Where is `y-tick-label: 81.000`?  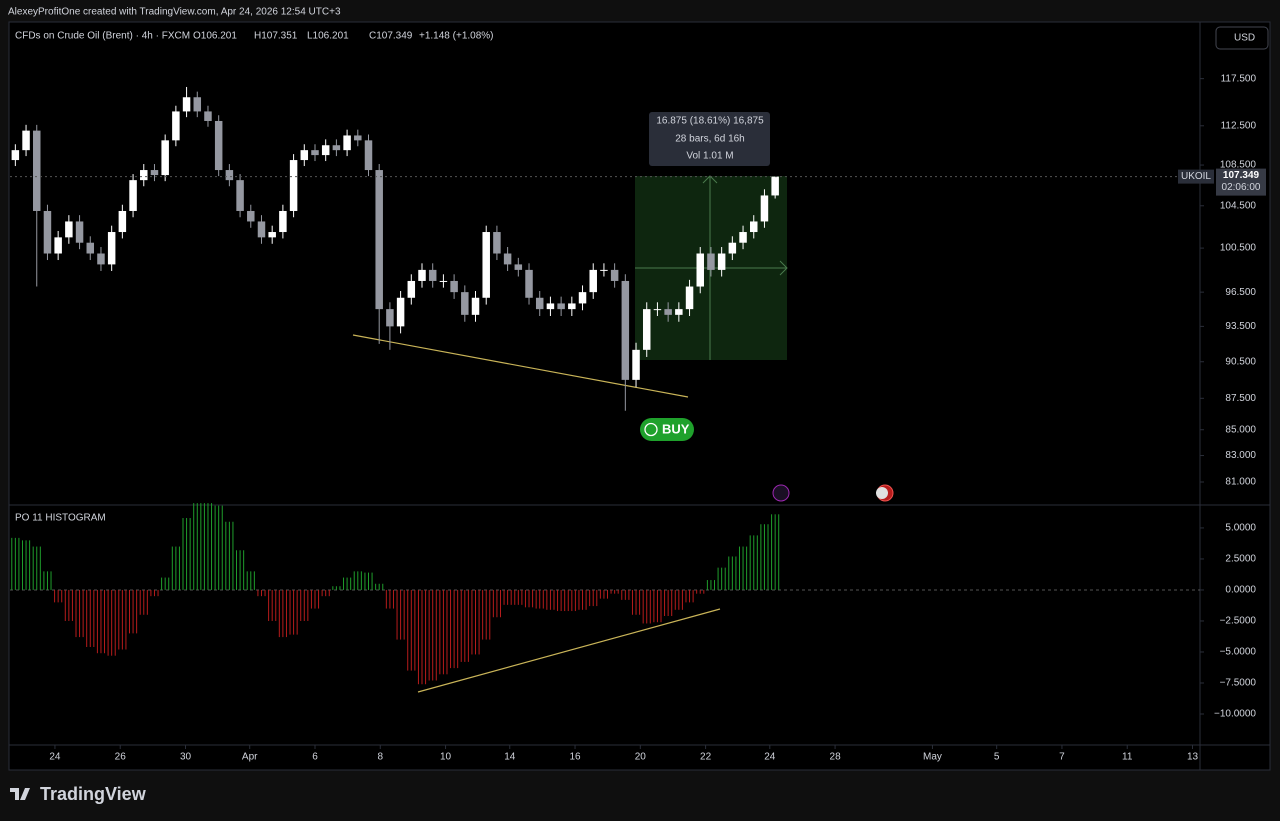
y-tick-label: 81.000 is located at coordinates (1240, 482).